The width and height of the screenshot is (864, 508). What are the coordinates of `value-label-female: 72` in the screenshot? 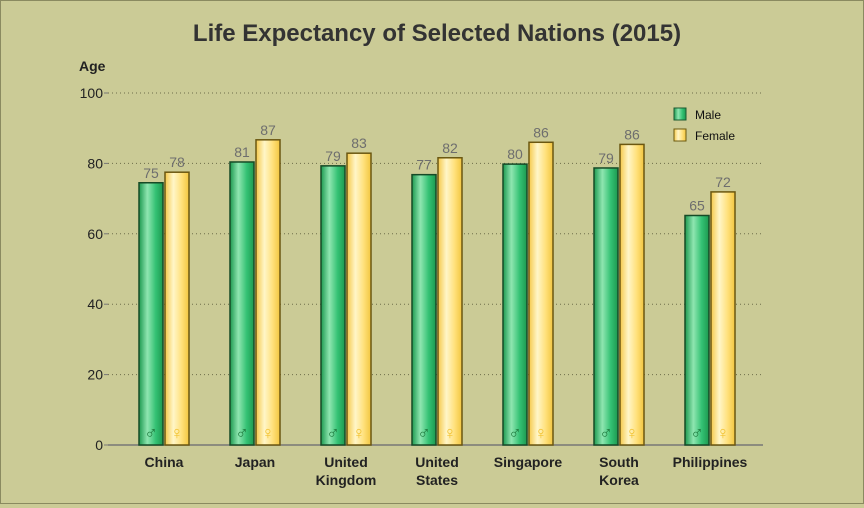 It's located at (723, 182).